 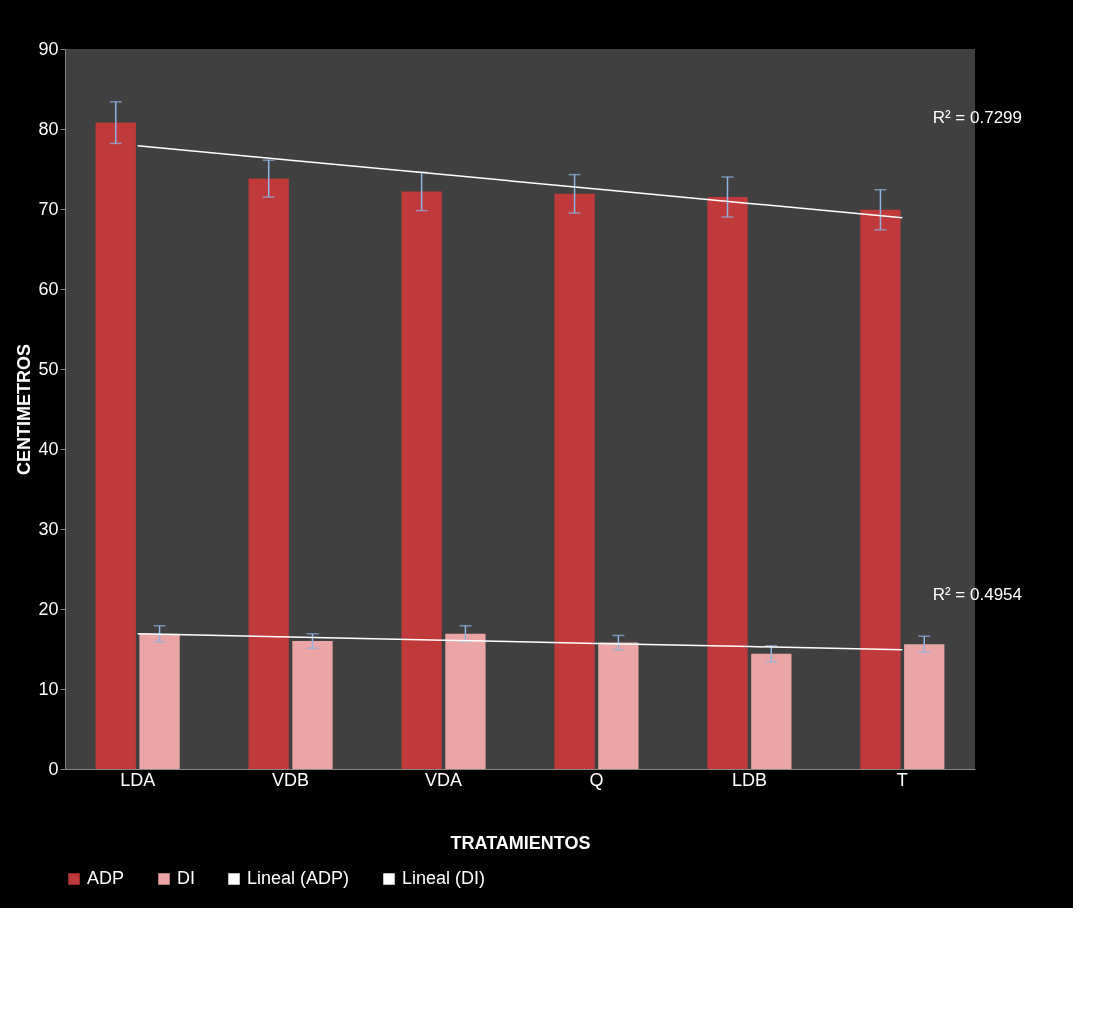 What do you see at coordinates (444, 878) in the screenshot?
I see `legend-label: Lineal (DI)` at bounding box center [444, 878].